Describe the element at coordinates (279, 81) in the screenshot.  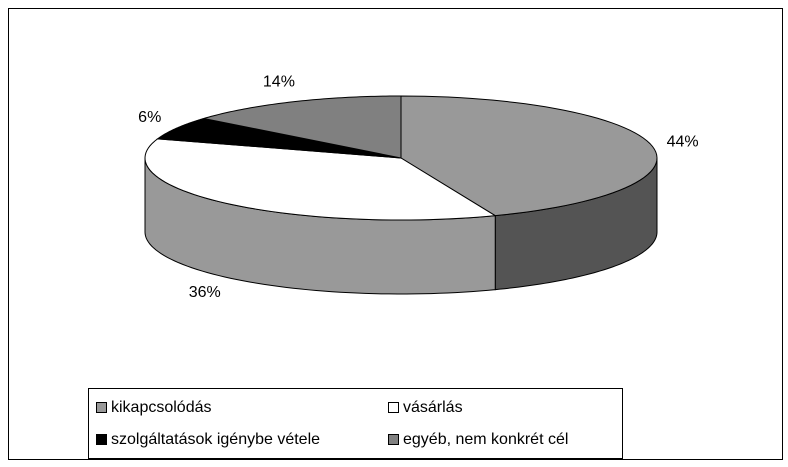
I see `data-label: 14%` at that location.